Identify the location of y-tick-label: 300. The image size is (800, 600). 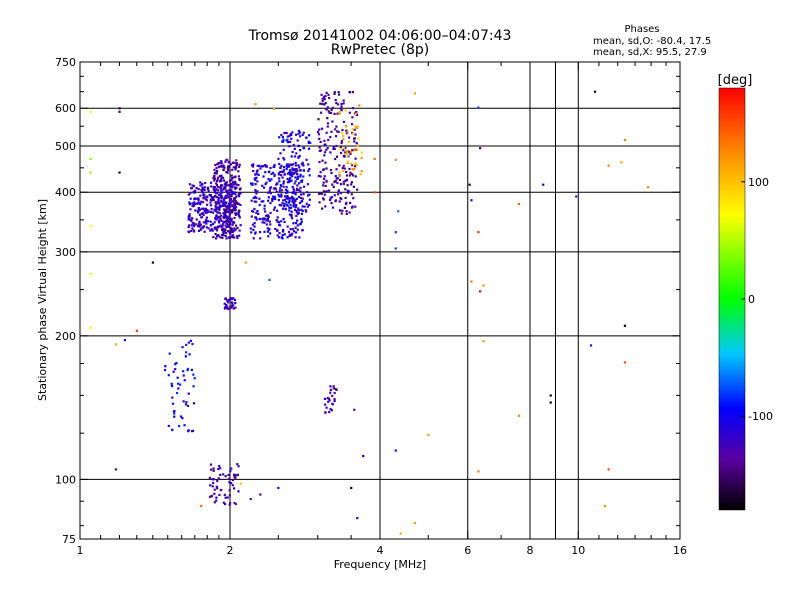
(65, 252).